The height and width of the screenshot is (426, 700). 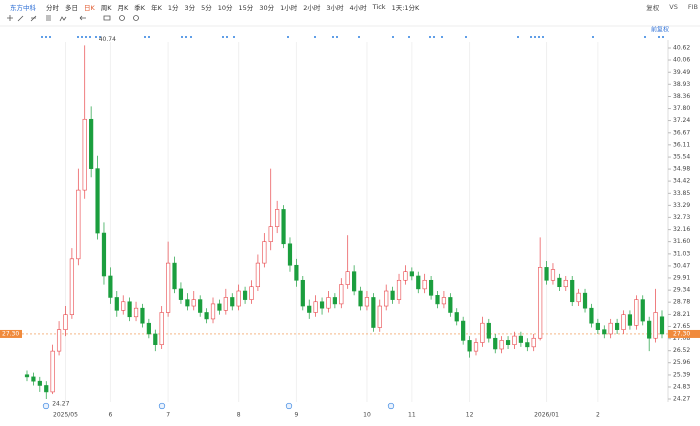 What do you see at coordinates (681, 193) in the screenshot?
I see `y-tick-label: 33.85` at bounding box center [681, 193].